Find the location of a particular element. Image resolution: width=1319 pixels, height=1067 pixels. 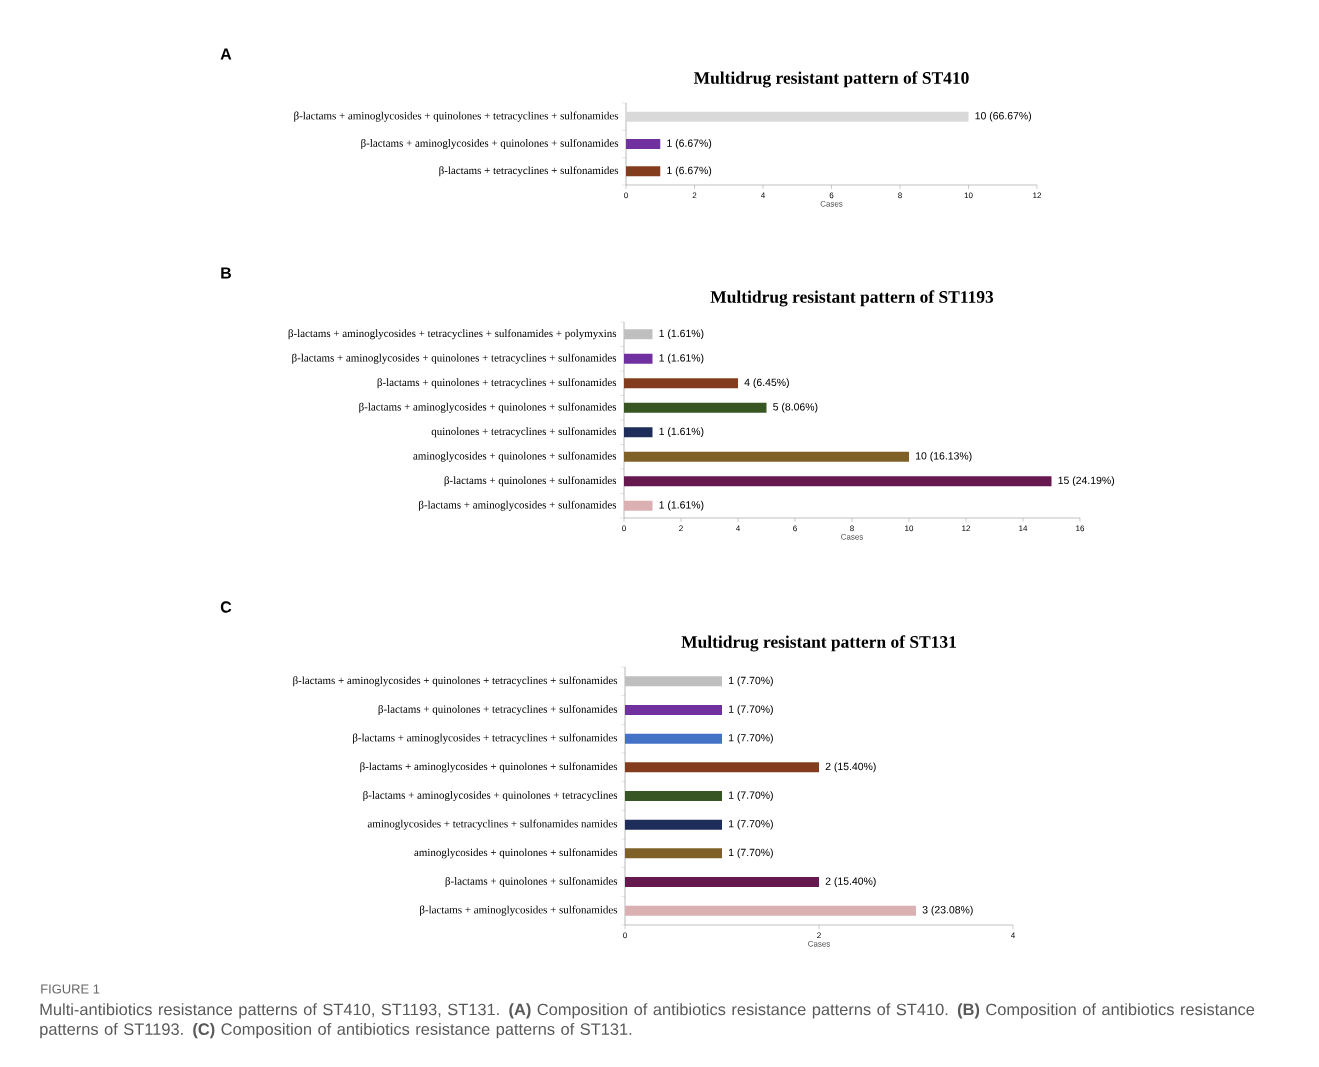

y-tick-label: quinolones + tetracyclines + sulfonamides is located at coordinates (524, 432).